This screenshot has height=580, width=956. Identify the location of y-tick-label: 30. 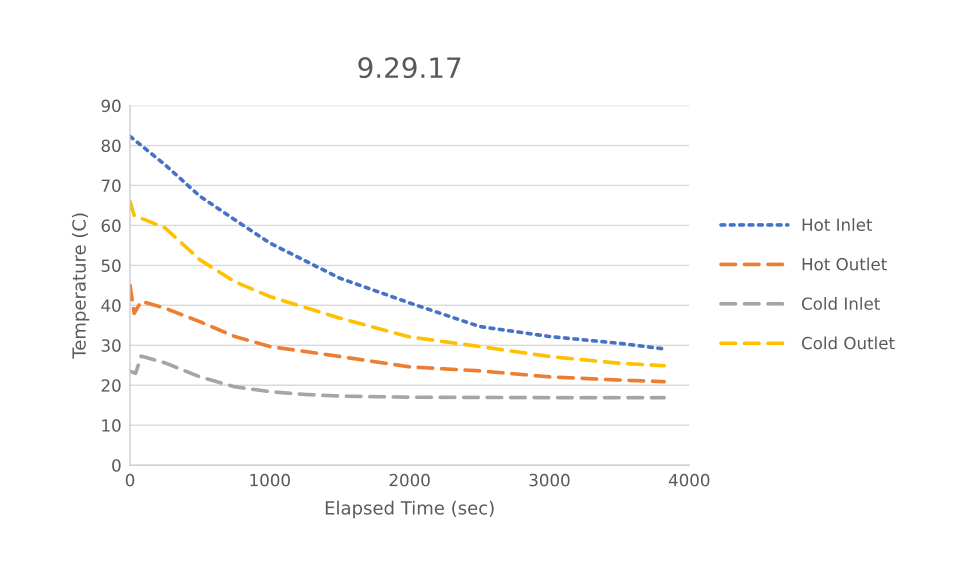
(111, 345).